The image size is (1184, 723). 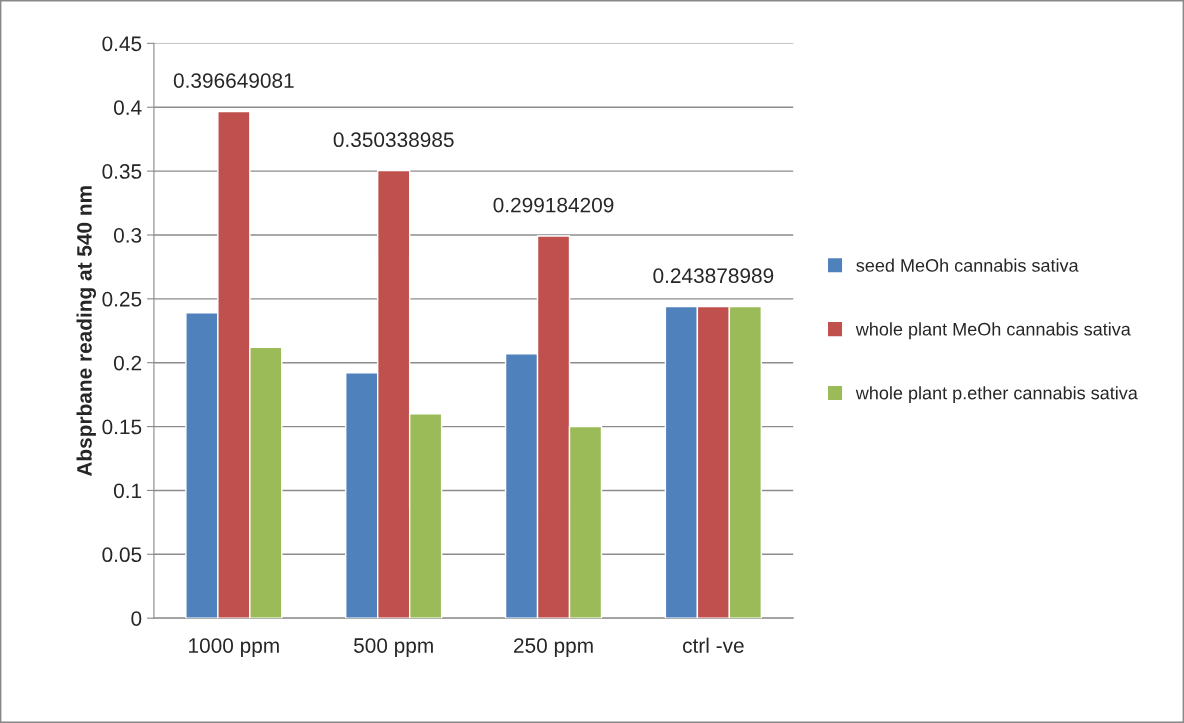 I want to click on x-tick-label: 250 ppm, so click(x=553, y=648).